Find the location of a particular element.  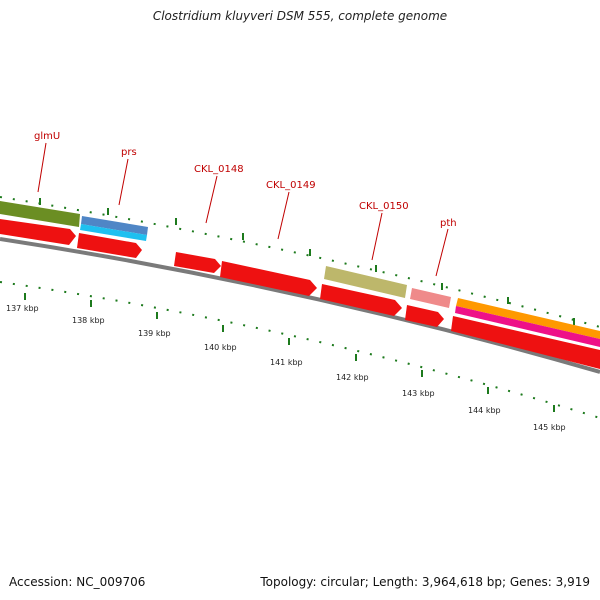

kbp-label: 138 kbp is located at coordinates (88, 320).